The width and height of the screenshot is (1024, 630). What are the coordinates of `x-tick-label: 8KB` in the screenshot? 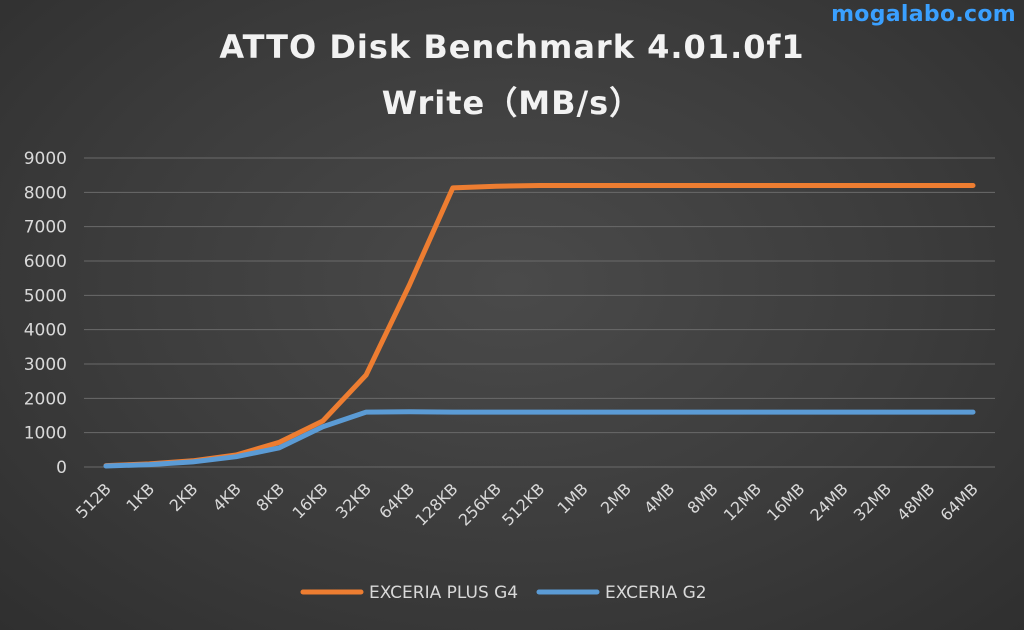 It's located at (270, 497).